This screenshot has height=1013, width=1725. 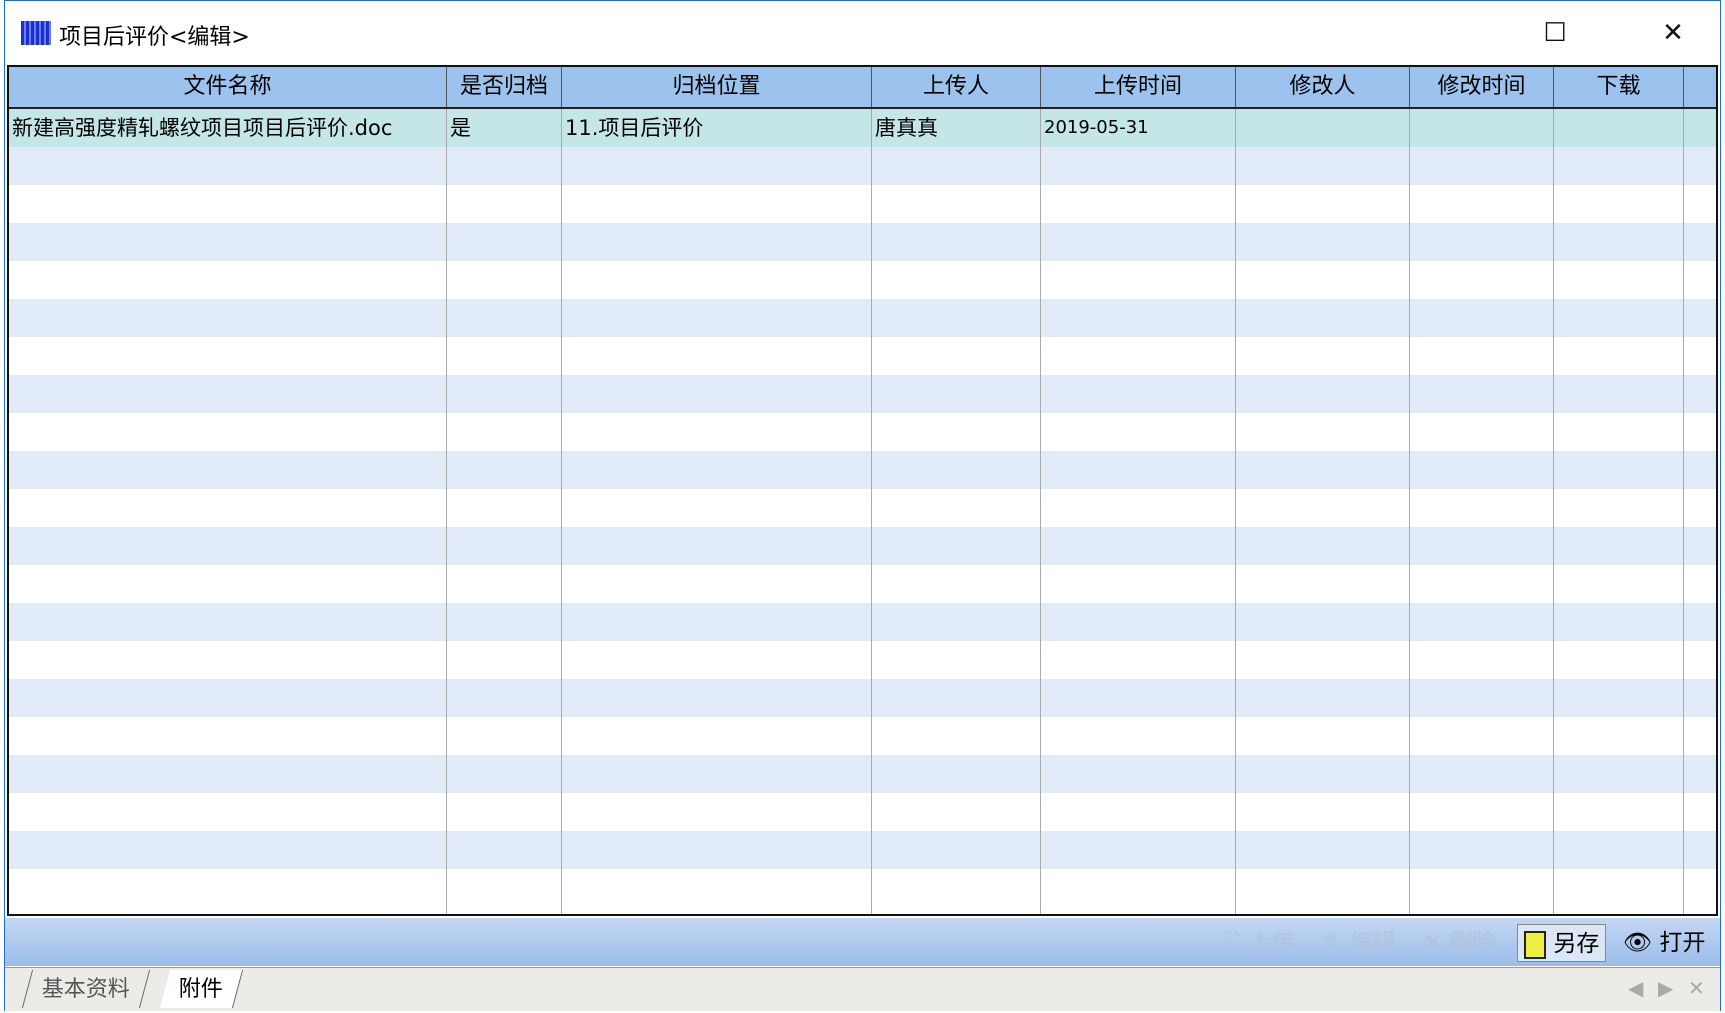 What do you see at coordinates (504, 128) in the screenshot?
I see `table-cell: 是` at bounding box center [504, 128].